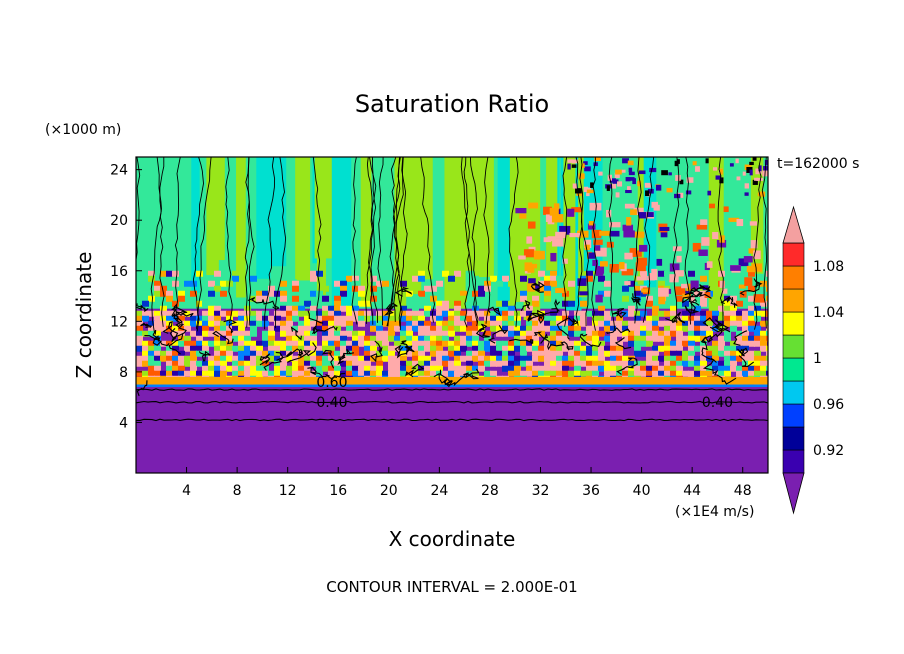 The height and width of the screenshot is (654, 904). I want to click on boundary-band, so click(452, 386).